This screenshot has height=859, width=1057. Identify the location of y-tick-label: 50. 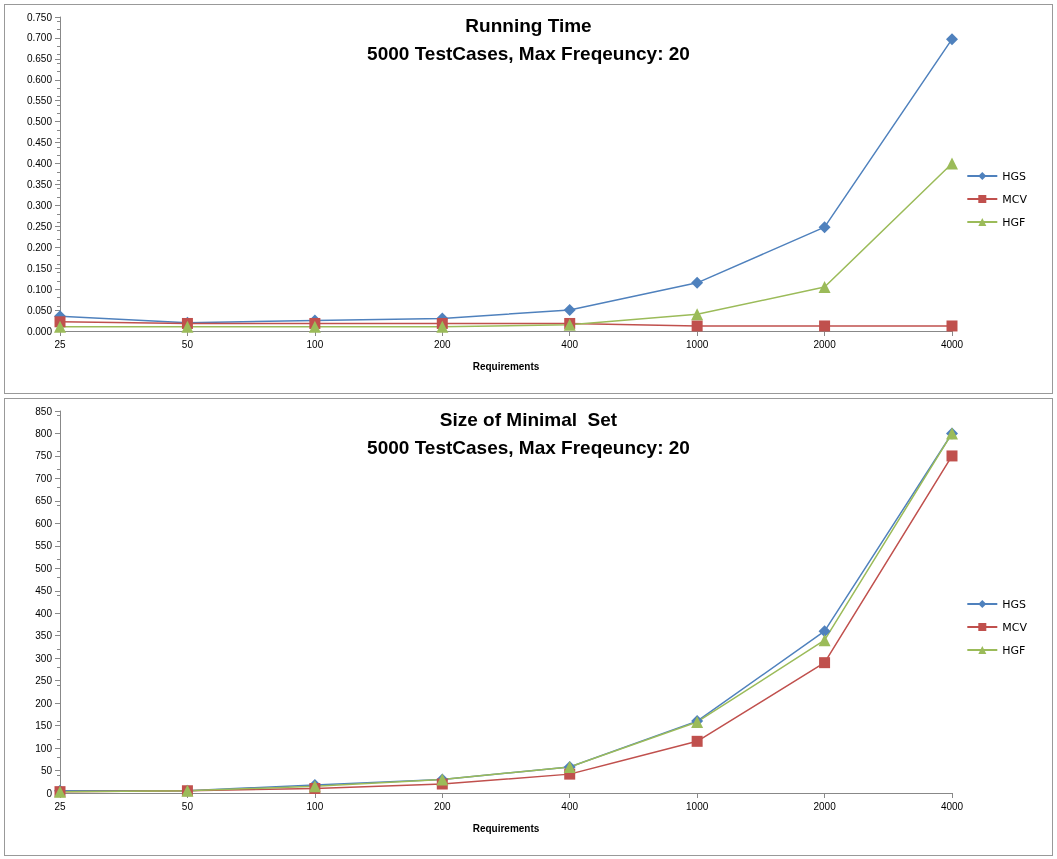
(46, 771).